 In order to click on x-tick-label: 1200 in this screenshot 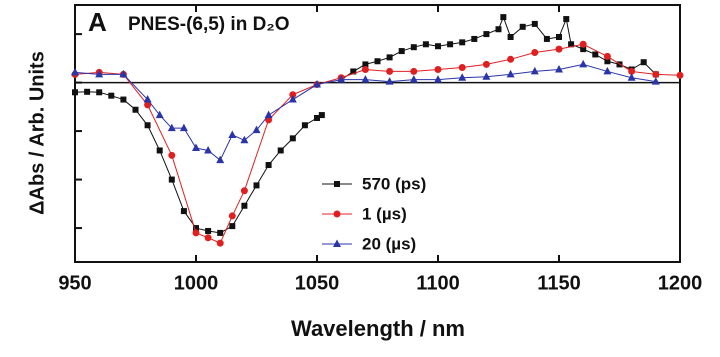, I will do `click(680, 283)`.